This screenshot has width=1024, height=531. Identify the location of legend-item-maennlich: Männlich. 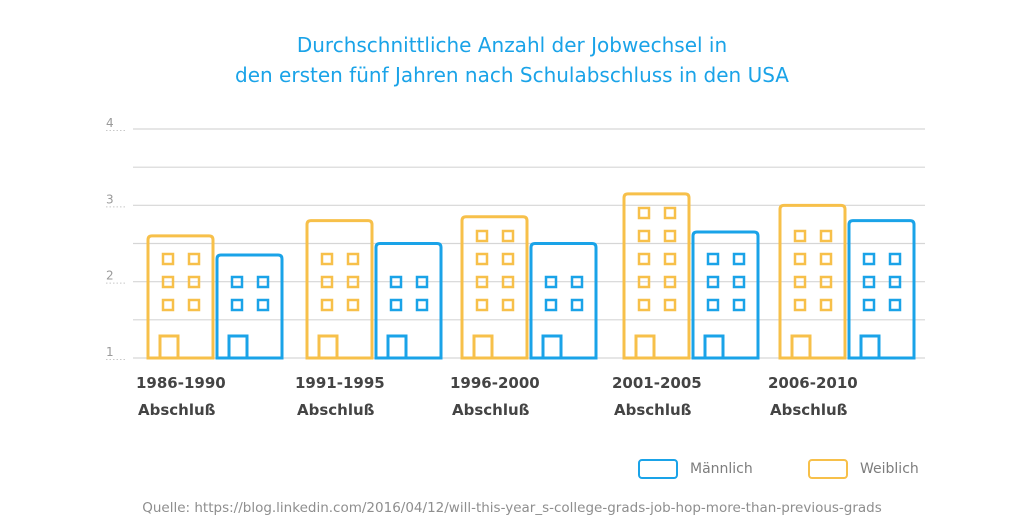
(695, 469).